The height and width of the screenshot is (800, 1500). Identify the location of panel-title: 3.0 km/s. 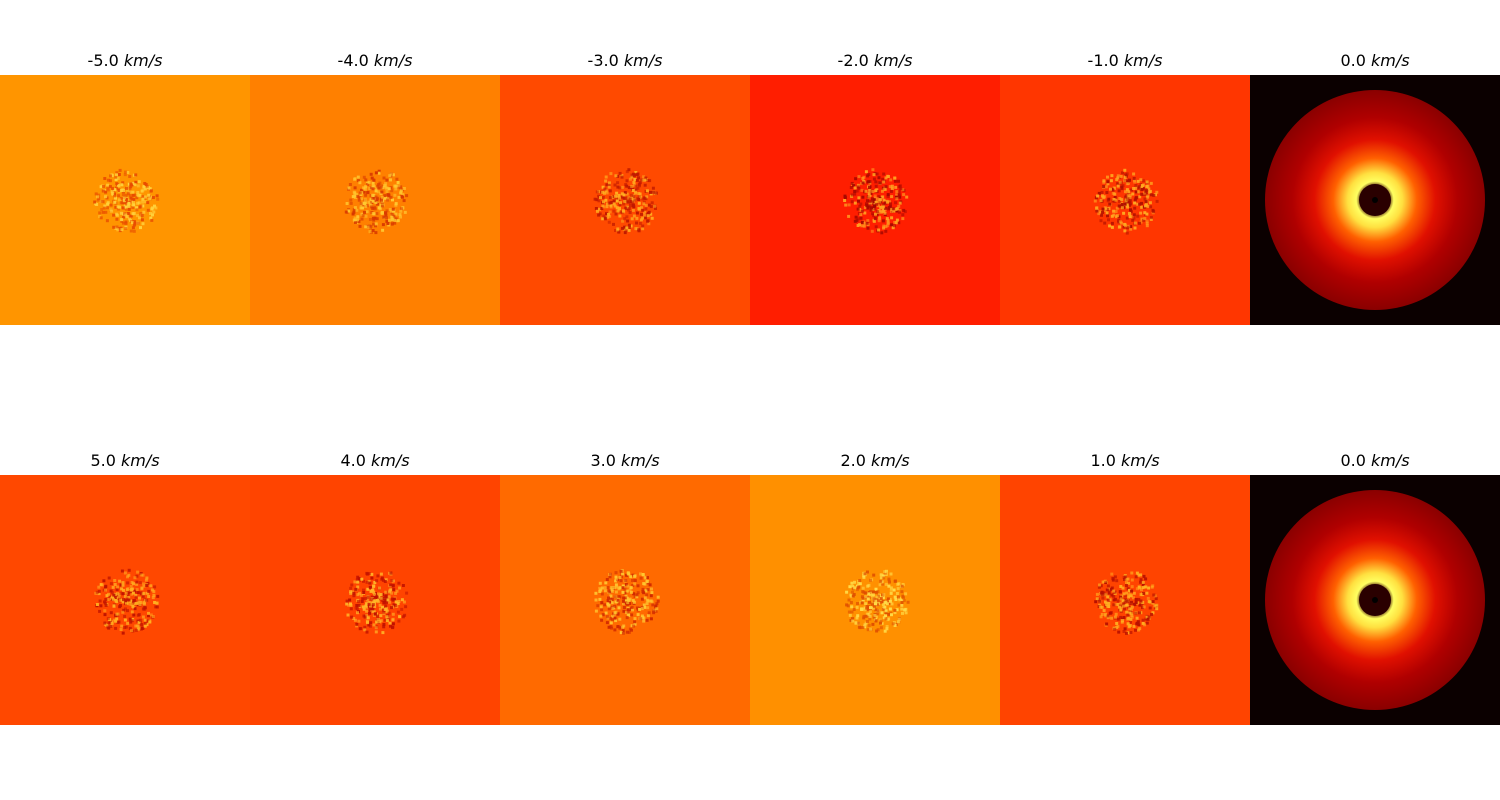
(625, 460).